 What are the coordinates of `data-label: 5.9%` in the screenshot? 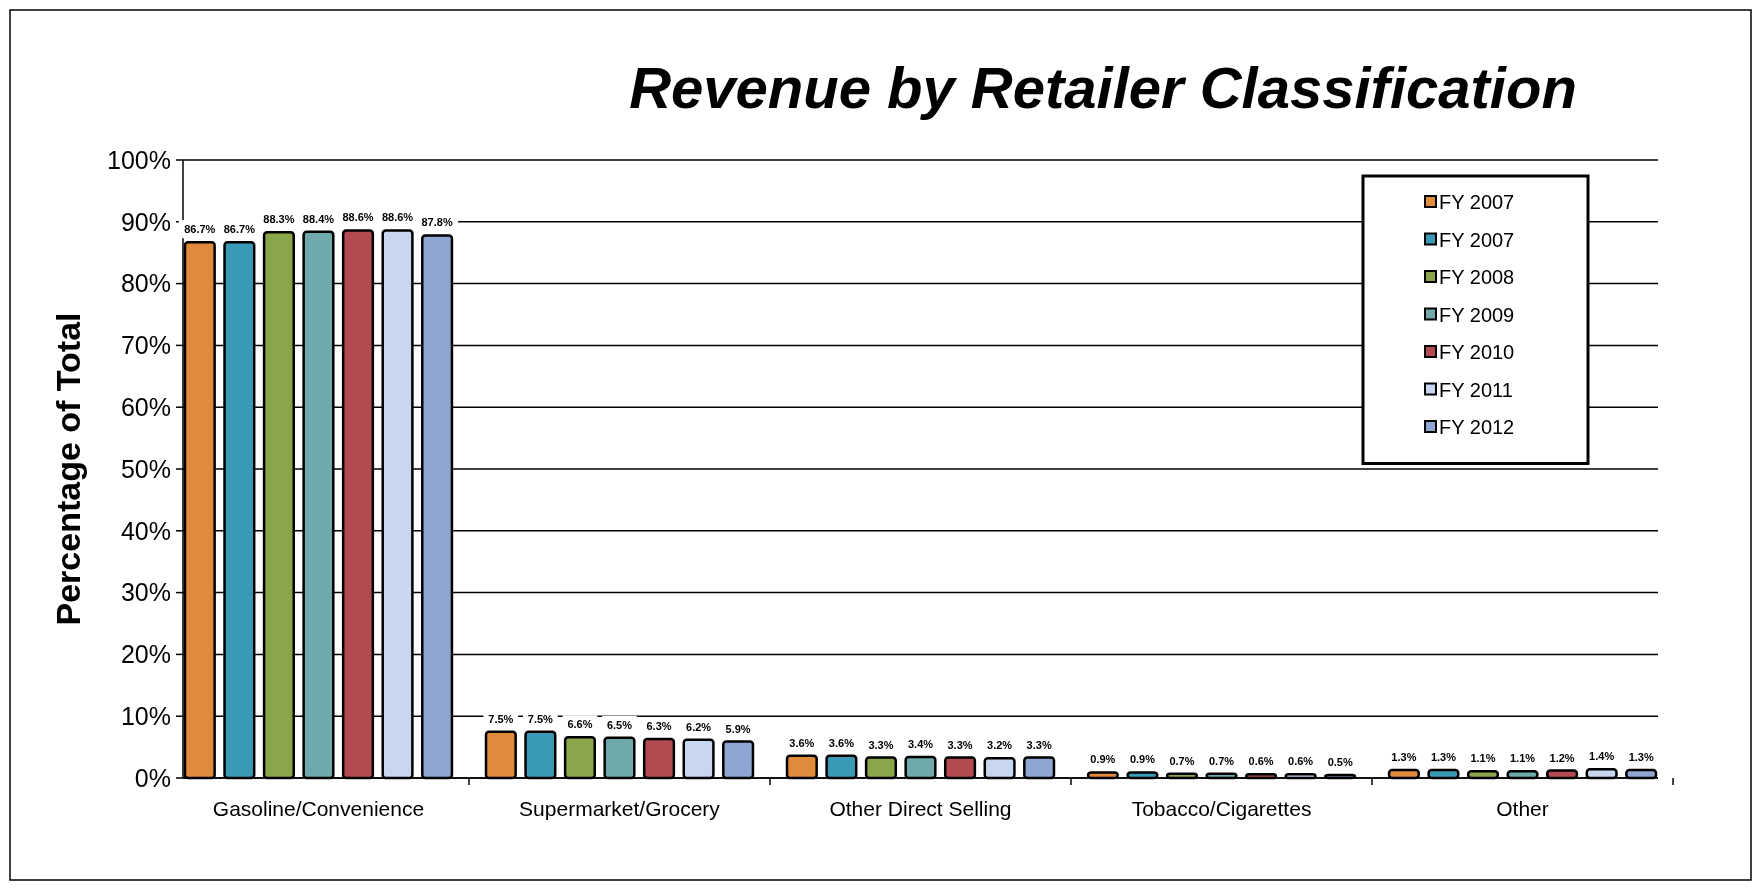 It's located at (738, 728).